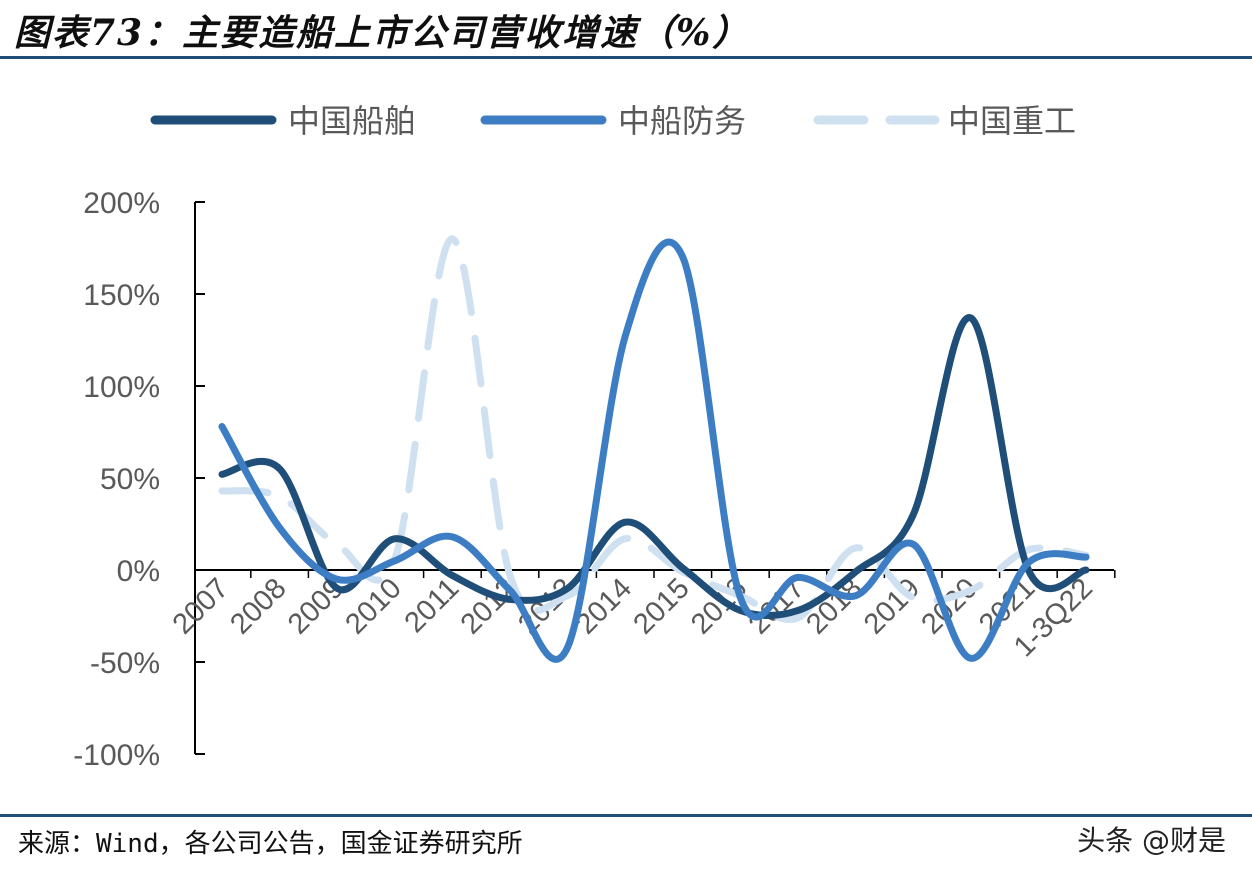 The width and height of the screenshot is (1252, 871). What do you see at coordinates (201, 606) in the screenshot?
I see `x-tick-label: 2007` at bounding box center [201, 606].